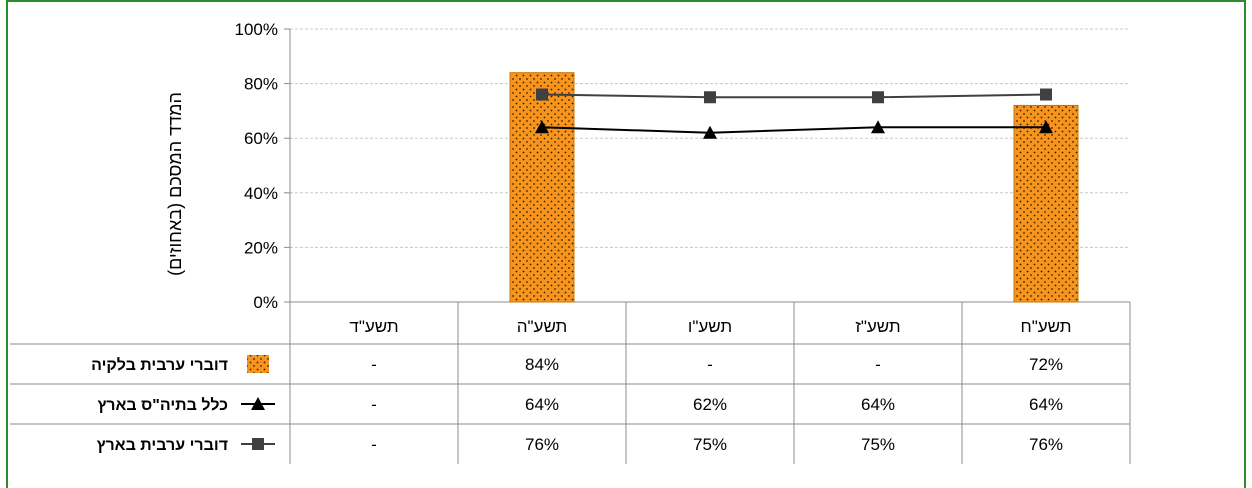  Describe the element at coordinates (258, 444) in the screenshot. I see `legend-key-square-marker` at that location.